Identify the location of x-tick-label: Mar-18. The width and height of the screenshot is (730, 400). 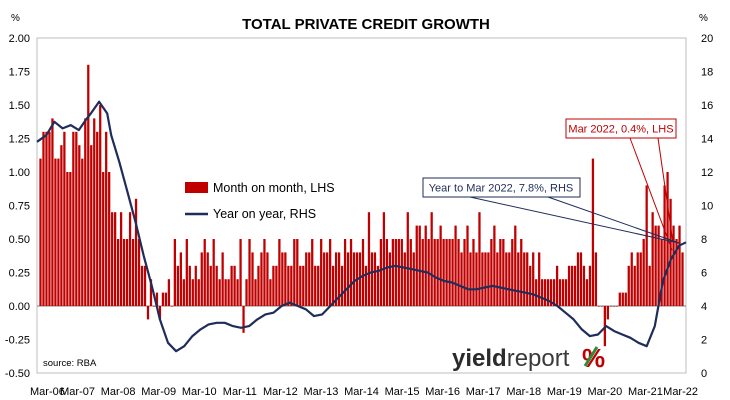
(523, 392).